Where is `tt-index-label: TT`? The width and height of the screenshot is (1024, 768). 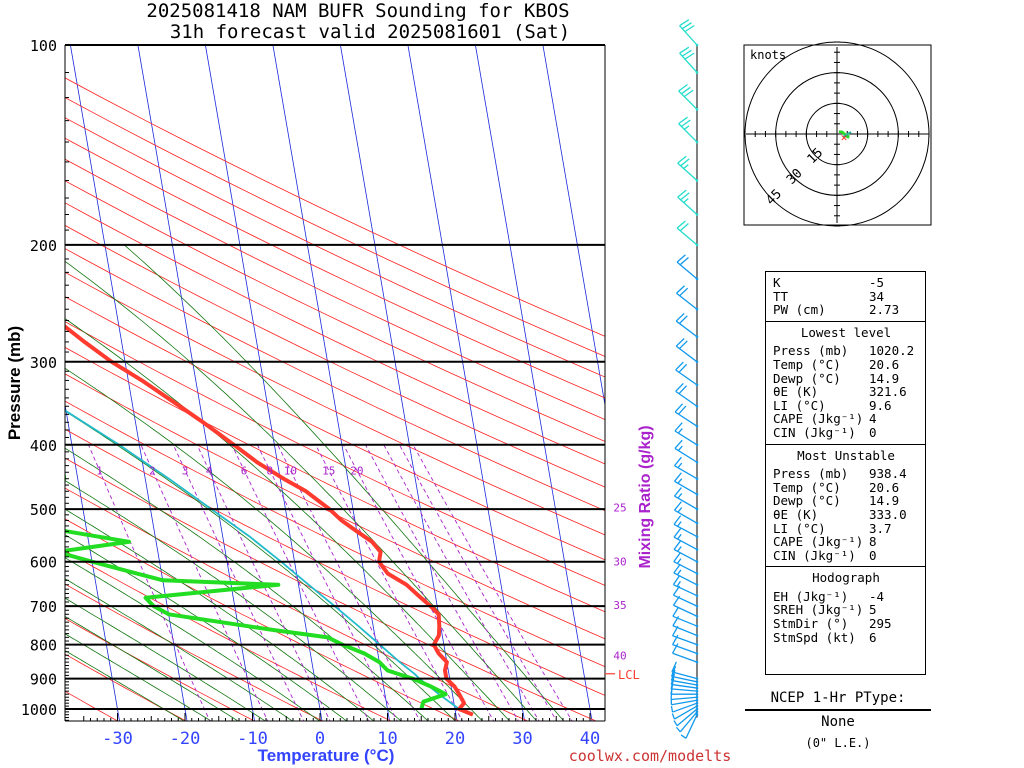
tt-index-label: TT is located at coordinates (781, 296).